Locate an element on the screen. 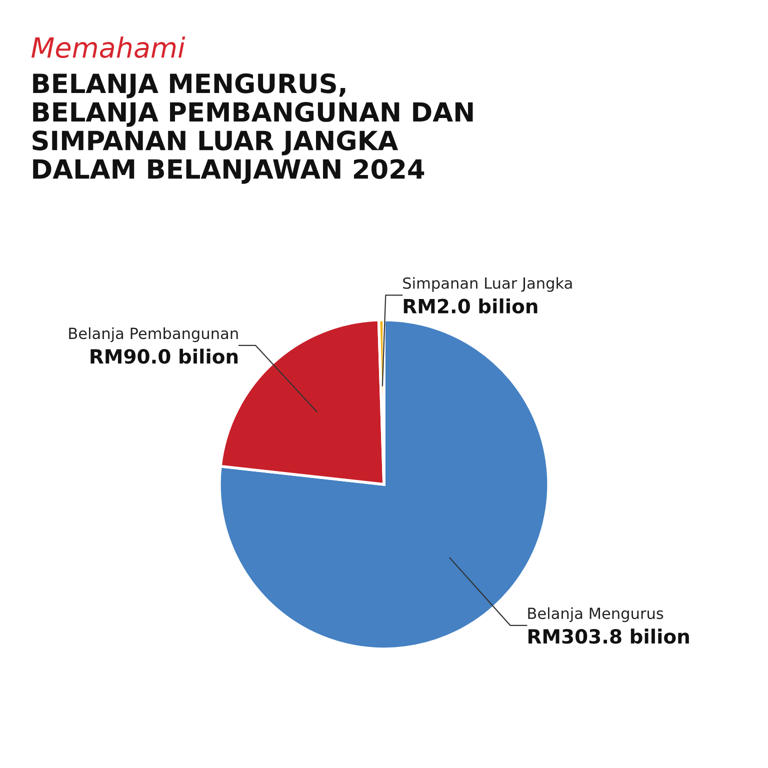 The height and width of the screenshot is (768, 768). chart-title: BELANJA MENGURUS, BELANJA PEMBANGUNAN DAN SIMPANAN LUAR JANGKA DALAM BELANJAWAN 2024 is located at coordinates (252, 128).